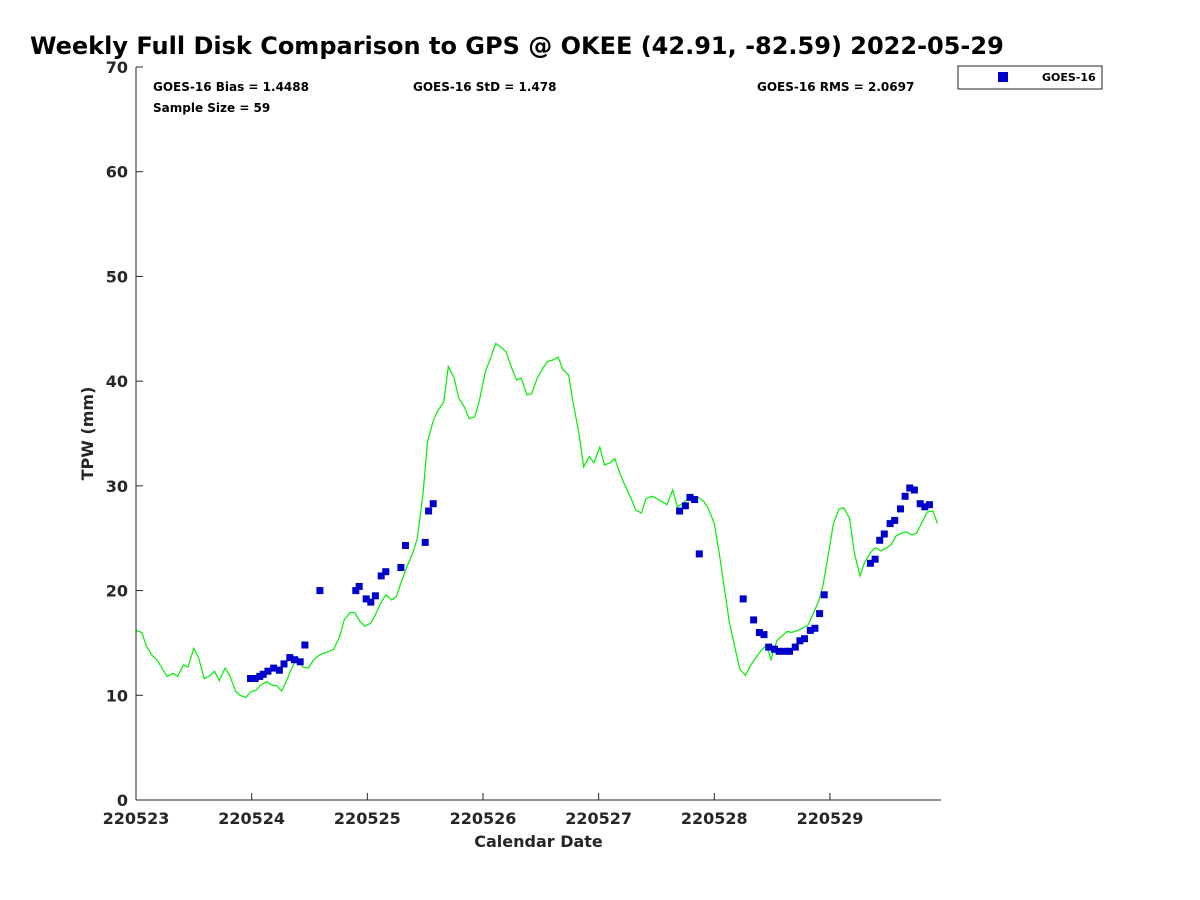 The image size is (1200, 900). I want to click on x-axis-label: Calendar Date, so click(538, 841).